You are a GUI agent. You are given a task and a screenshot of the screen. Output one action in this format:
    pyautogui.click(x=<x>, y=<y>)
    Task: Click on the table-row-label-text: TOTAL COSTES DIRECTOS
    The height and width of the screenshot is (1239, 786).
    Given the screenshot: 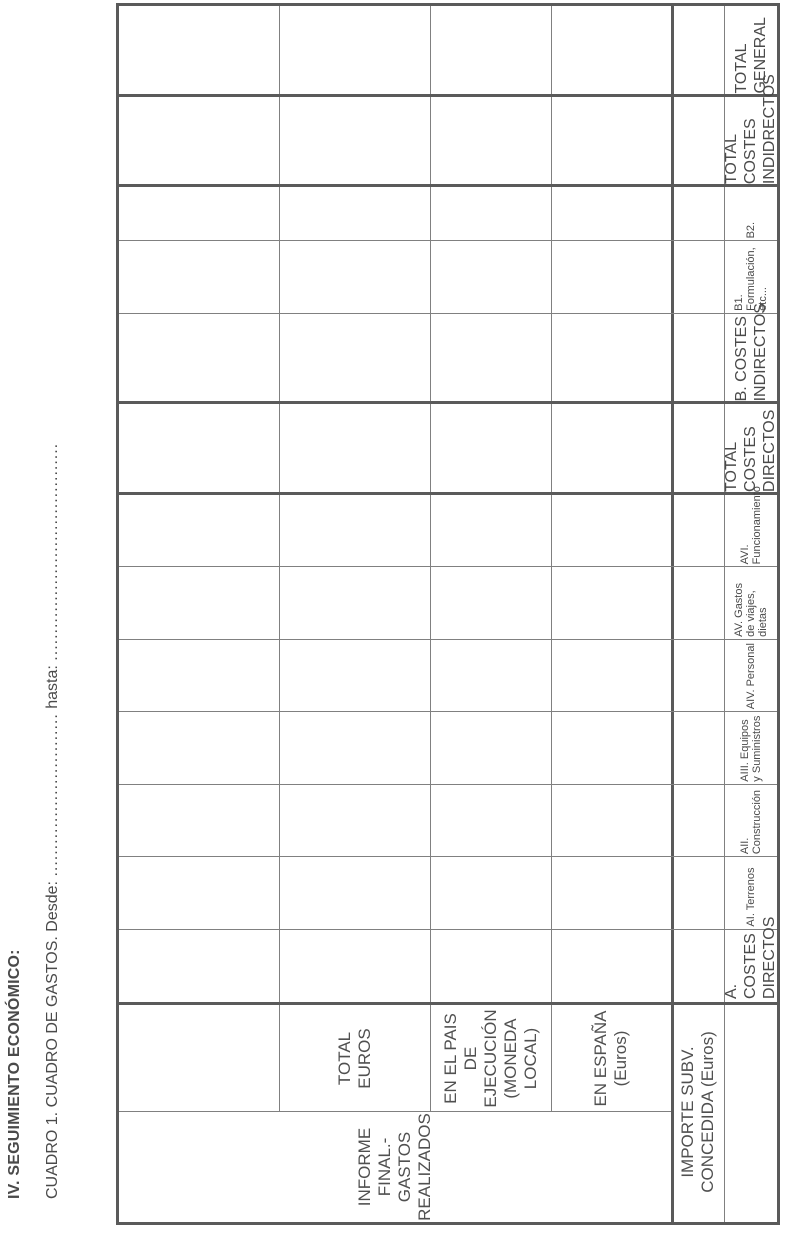 What is the action you would take?
    pyautogui.click(x=751, y=450)
    